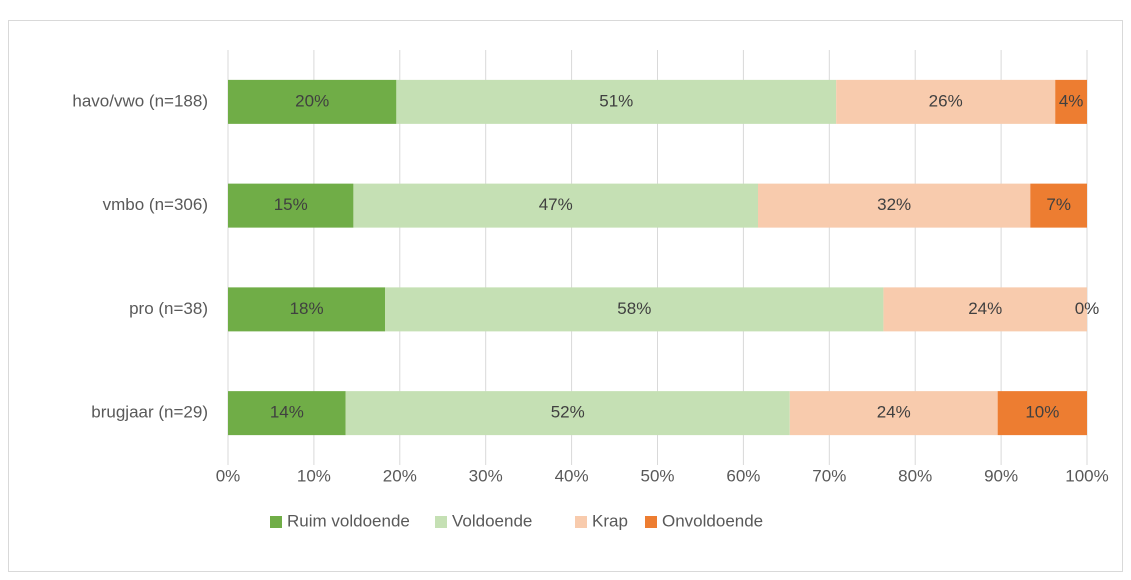  Describe the element at coordinates (228, 475) in the screenshot. I see `x-tick-label: 0%` at that location.